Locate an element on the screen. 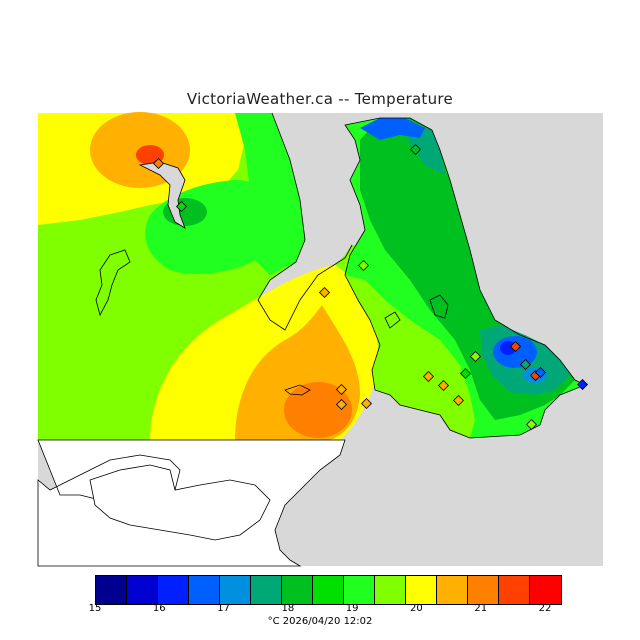 Image resolution: width=640 pixels, height=640 pixels. temperature-legend-bar is located at coordinates (328, 590).